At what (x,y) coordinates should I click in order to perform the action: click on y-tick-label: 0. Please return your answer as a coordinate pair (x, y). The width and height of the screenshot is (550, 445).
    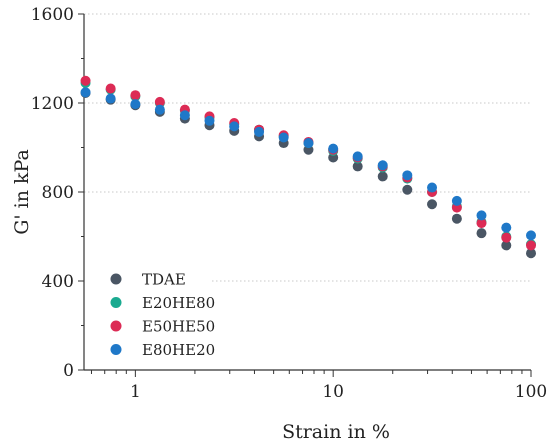
    Looking at the image, I should click on (68, 371).